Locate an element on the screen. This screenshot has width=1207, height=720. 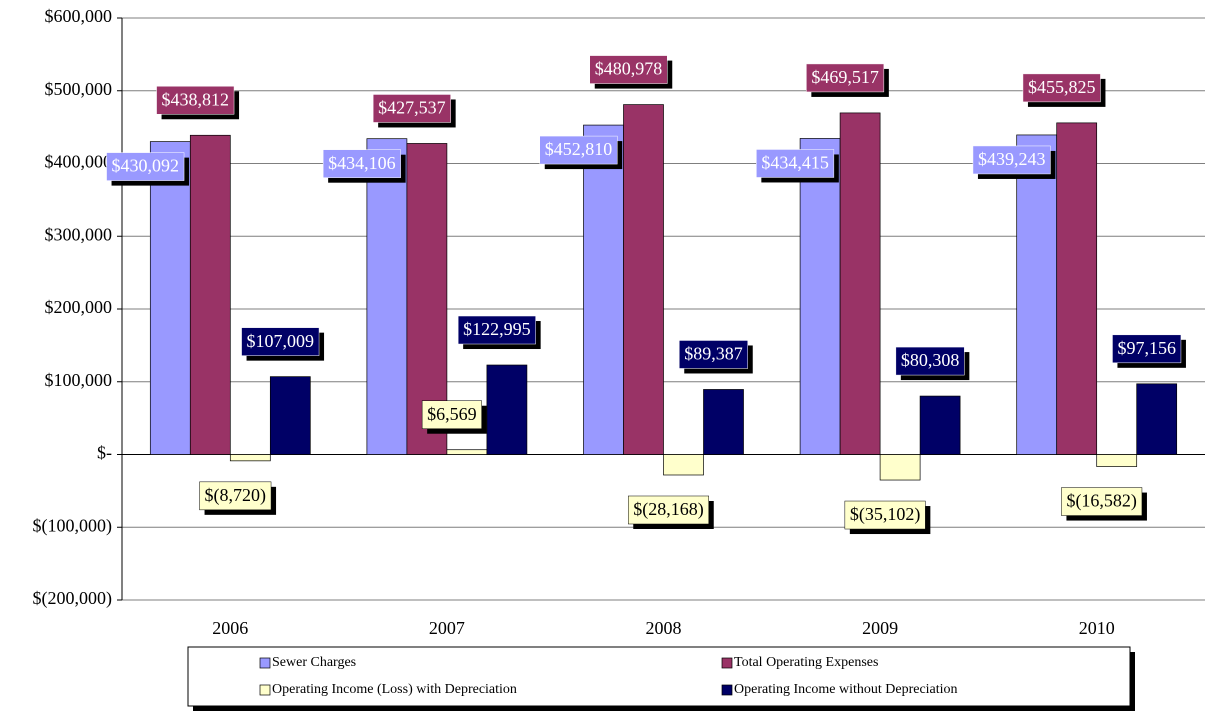
data-label-text: $427,537 is located at coordinates (412, 108).